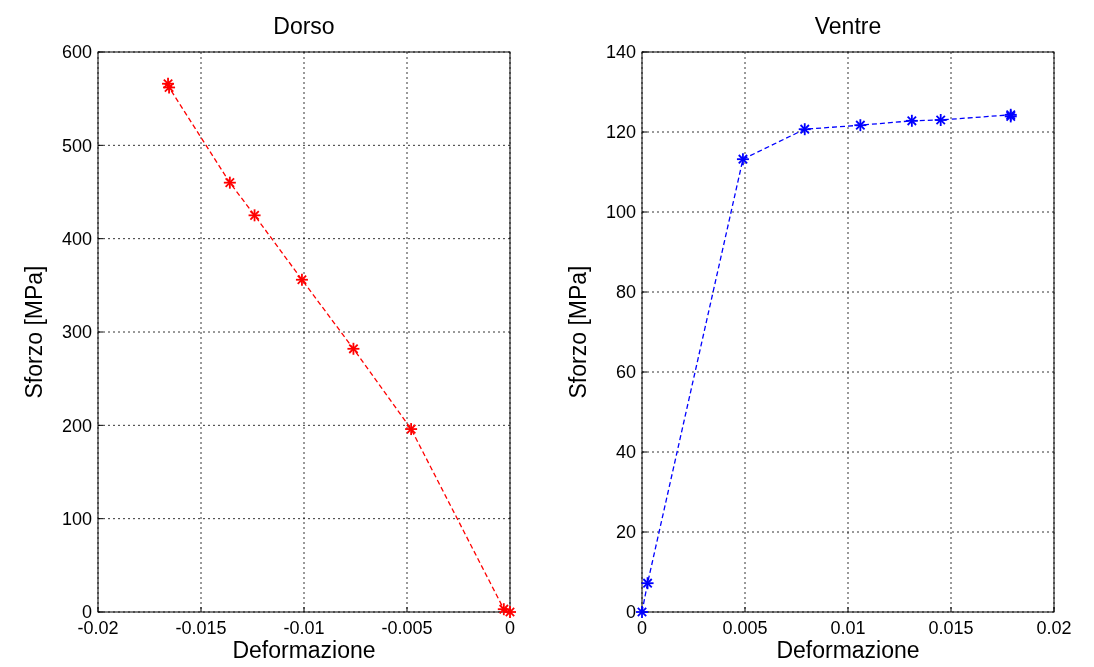 Image resolution: width=1094 pixels, height=667 pixels. I want to click on y-tick-label: 0, so click(630, 612).